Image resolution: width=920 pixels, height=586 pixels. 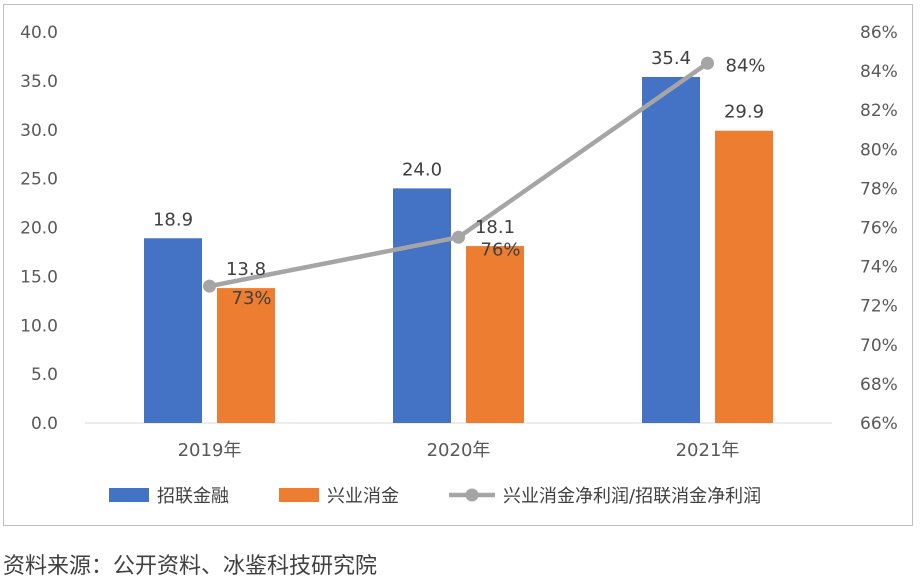 What do you see at coordinates (422, 169) in the screenshot?
I see `bar-value-label: 24.0` at bounding box center [422, 169].